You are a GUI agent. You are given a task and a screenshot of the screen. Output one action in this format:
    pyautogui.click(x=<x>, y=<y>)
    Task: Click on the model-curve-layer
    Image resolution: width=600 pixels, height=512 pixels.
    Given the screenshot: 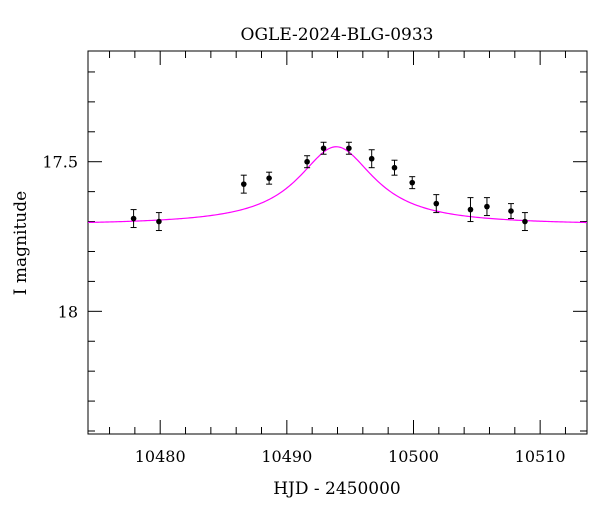 What is the action you would take?
    pyautogui.click(x=337, y=185)
    